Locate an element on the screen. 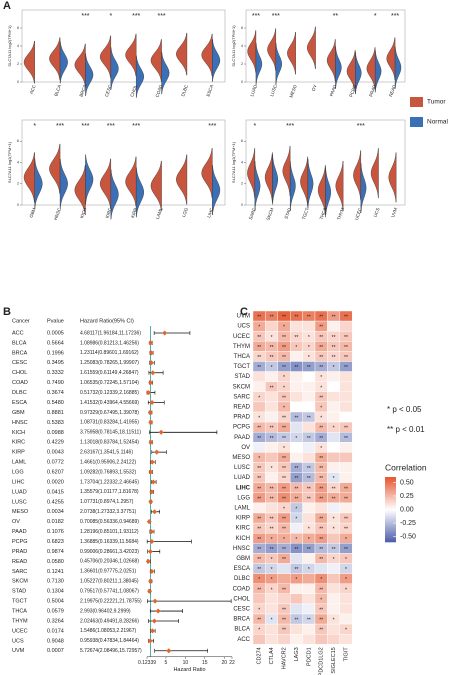 Image resolution: width=474 pixels, height=675 pixels. pvalue: 0.5383 is located at coordinates (55, 423).